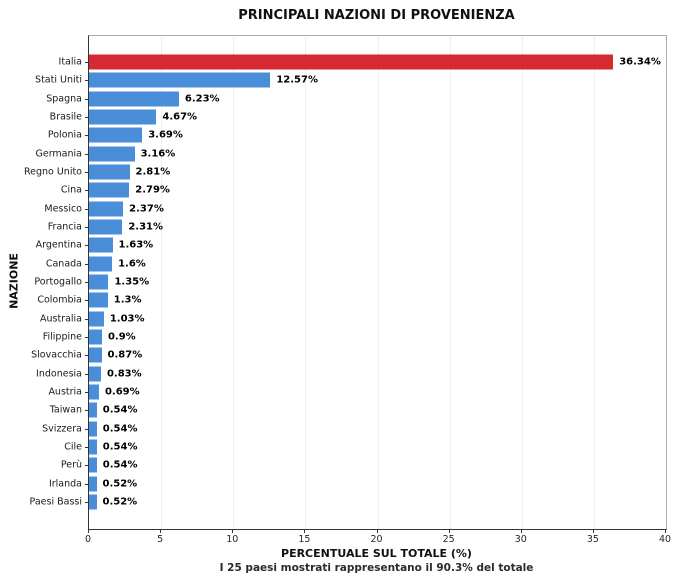 The image size is (680, 584). Describe the element at coordinates (665, 539) in the screenshot. I see `x-tick-label: 40` at that location.